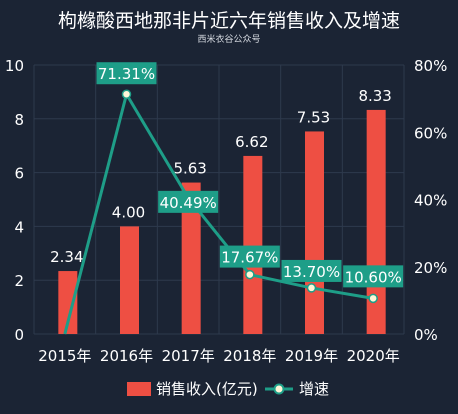 This screenshot has width=458, height=414. What do you see at coordinates (14, 66) in the screenshot?
I see `y-left-tick-label: 10` at bounding box center [14, 66].